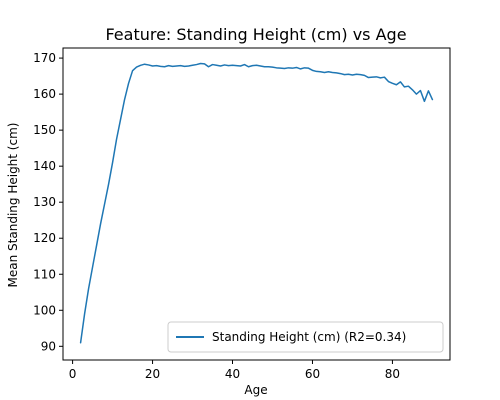 The height and width of the screenshot is (400, 500). Describe the element at coordinates (309, 337) in the screenshot. I see `legend-label: Standing Height (cm) (R2=0.34)` at that location.